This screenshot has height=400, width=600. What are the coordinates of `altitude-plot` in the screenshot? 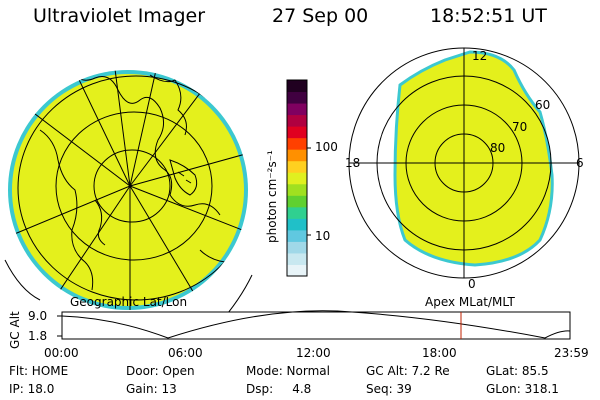 It's located at (314, 325).